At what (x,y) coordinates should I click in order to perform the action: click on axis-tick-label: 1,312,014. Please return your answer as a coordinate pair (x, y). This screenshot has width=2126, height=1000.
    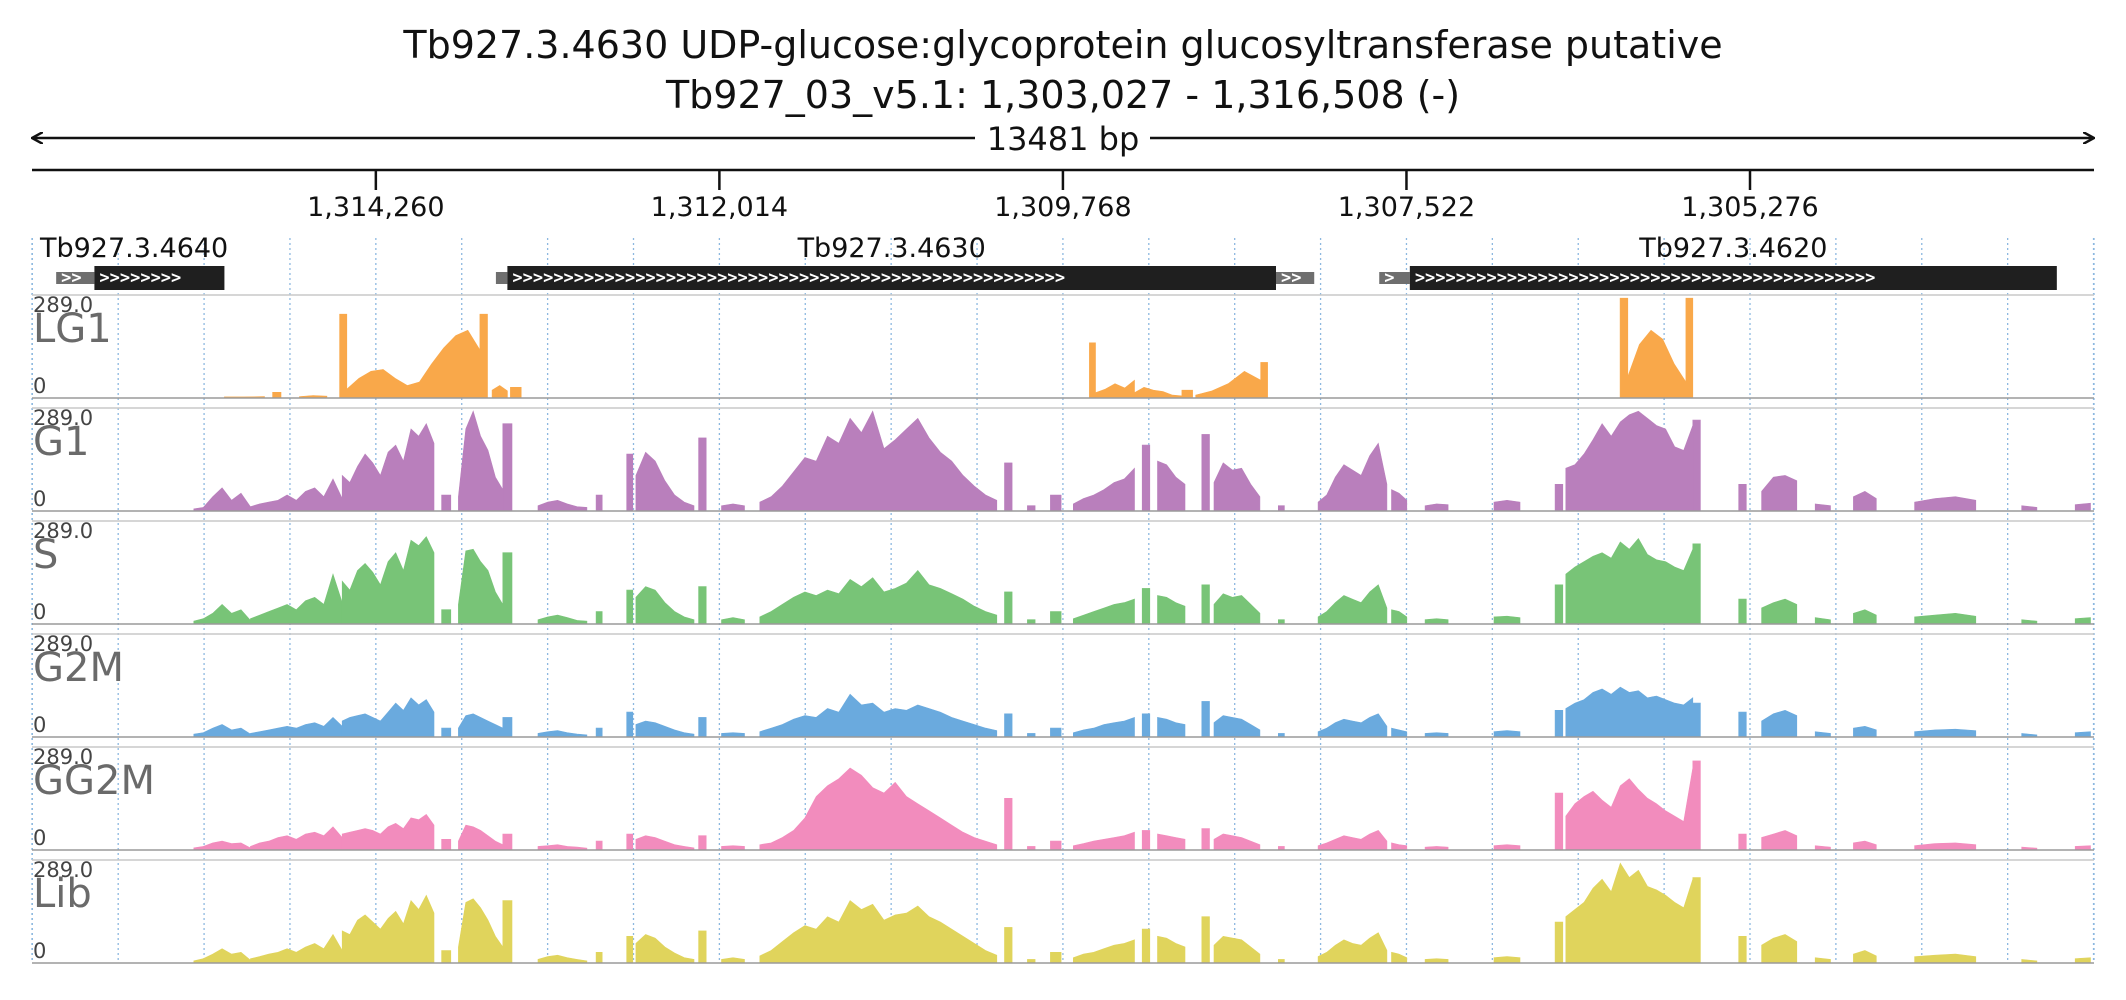
    Looking at the image, I should click on (719, 207).